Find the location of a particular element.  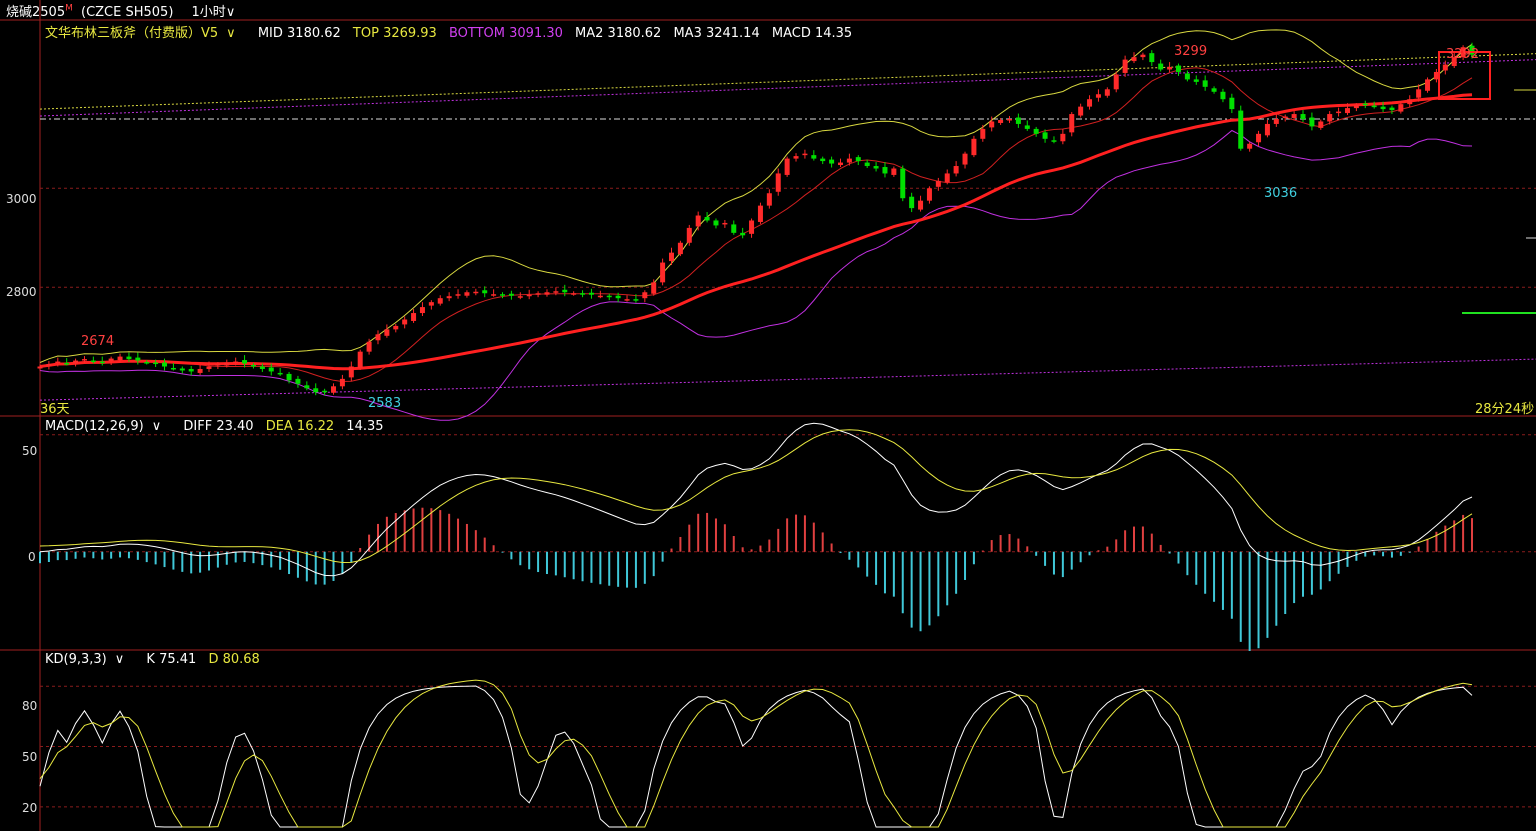

bottom-value: BOTTOM 3091.30 is located at coordinates (505, 33).